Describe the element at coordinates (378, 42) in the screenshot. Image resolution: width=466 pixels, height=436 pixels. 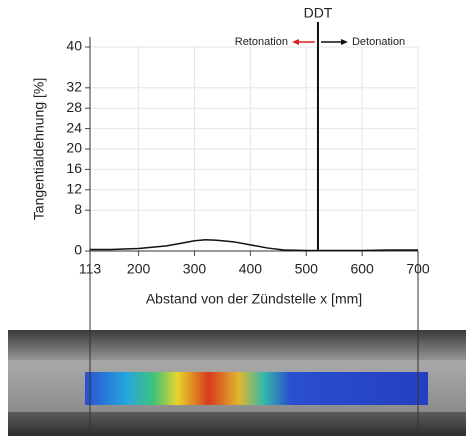
I see `detonation-label: Detonation` at that location.